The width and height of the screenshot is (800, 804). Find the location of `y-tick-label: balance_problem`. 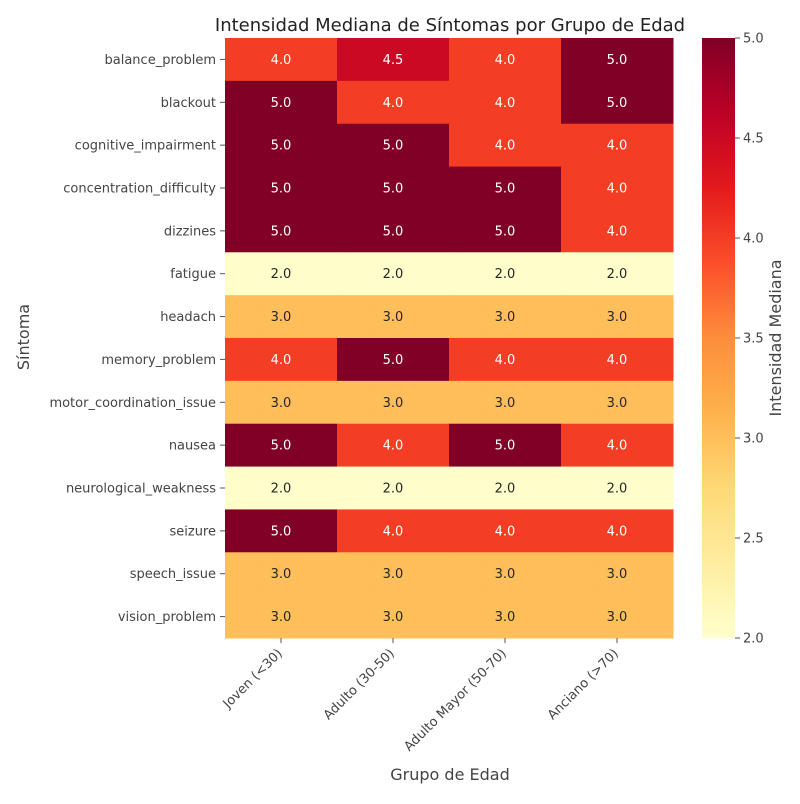

y-tick-label: balance_problem is located at coordinates (160, 60).